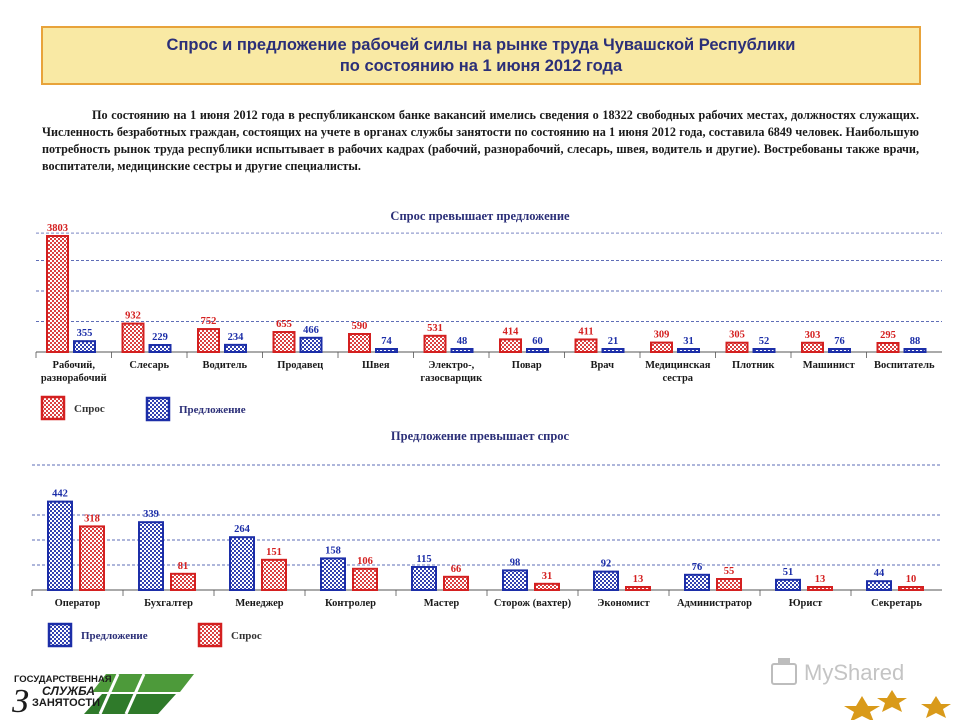 The width and height of the screenshot is (960, 720). What do you see at coordinates (242, 529) in the screenshot?
I see `data-label: 264` at bounding box center [242, 529].